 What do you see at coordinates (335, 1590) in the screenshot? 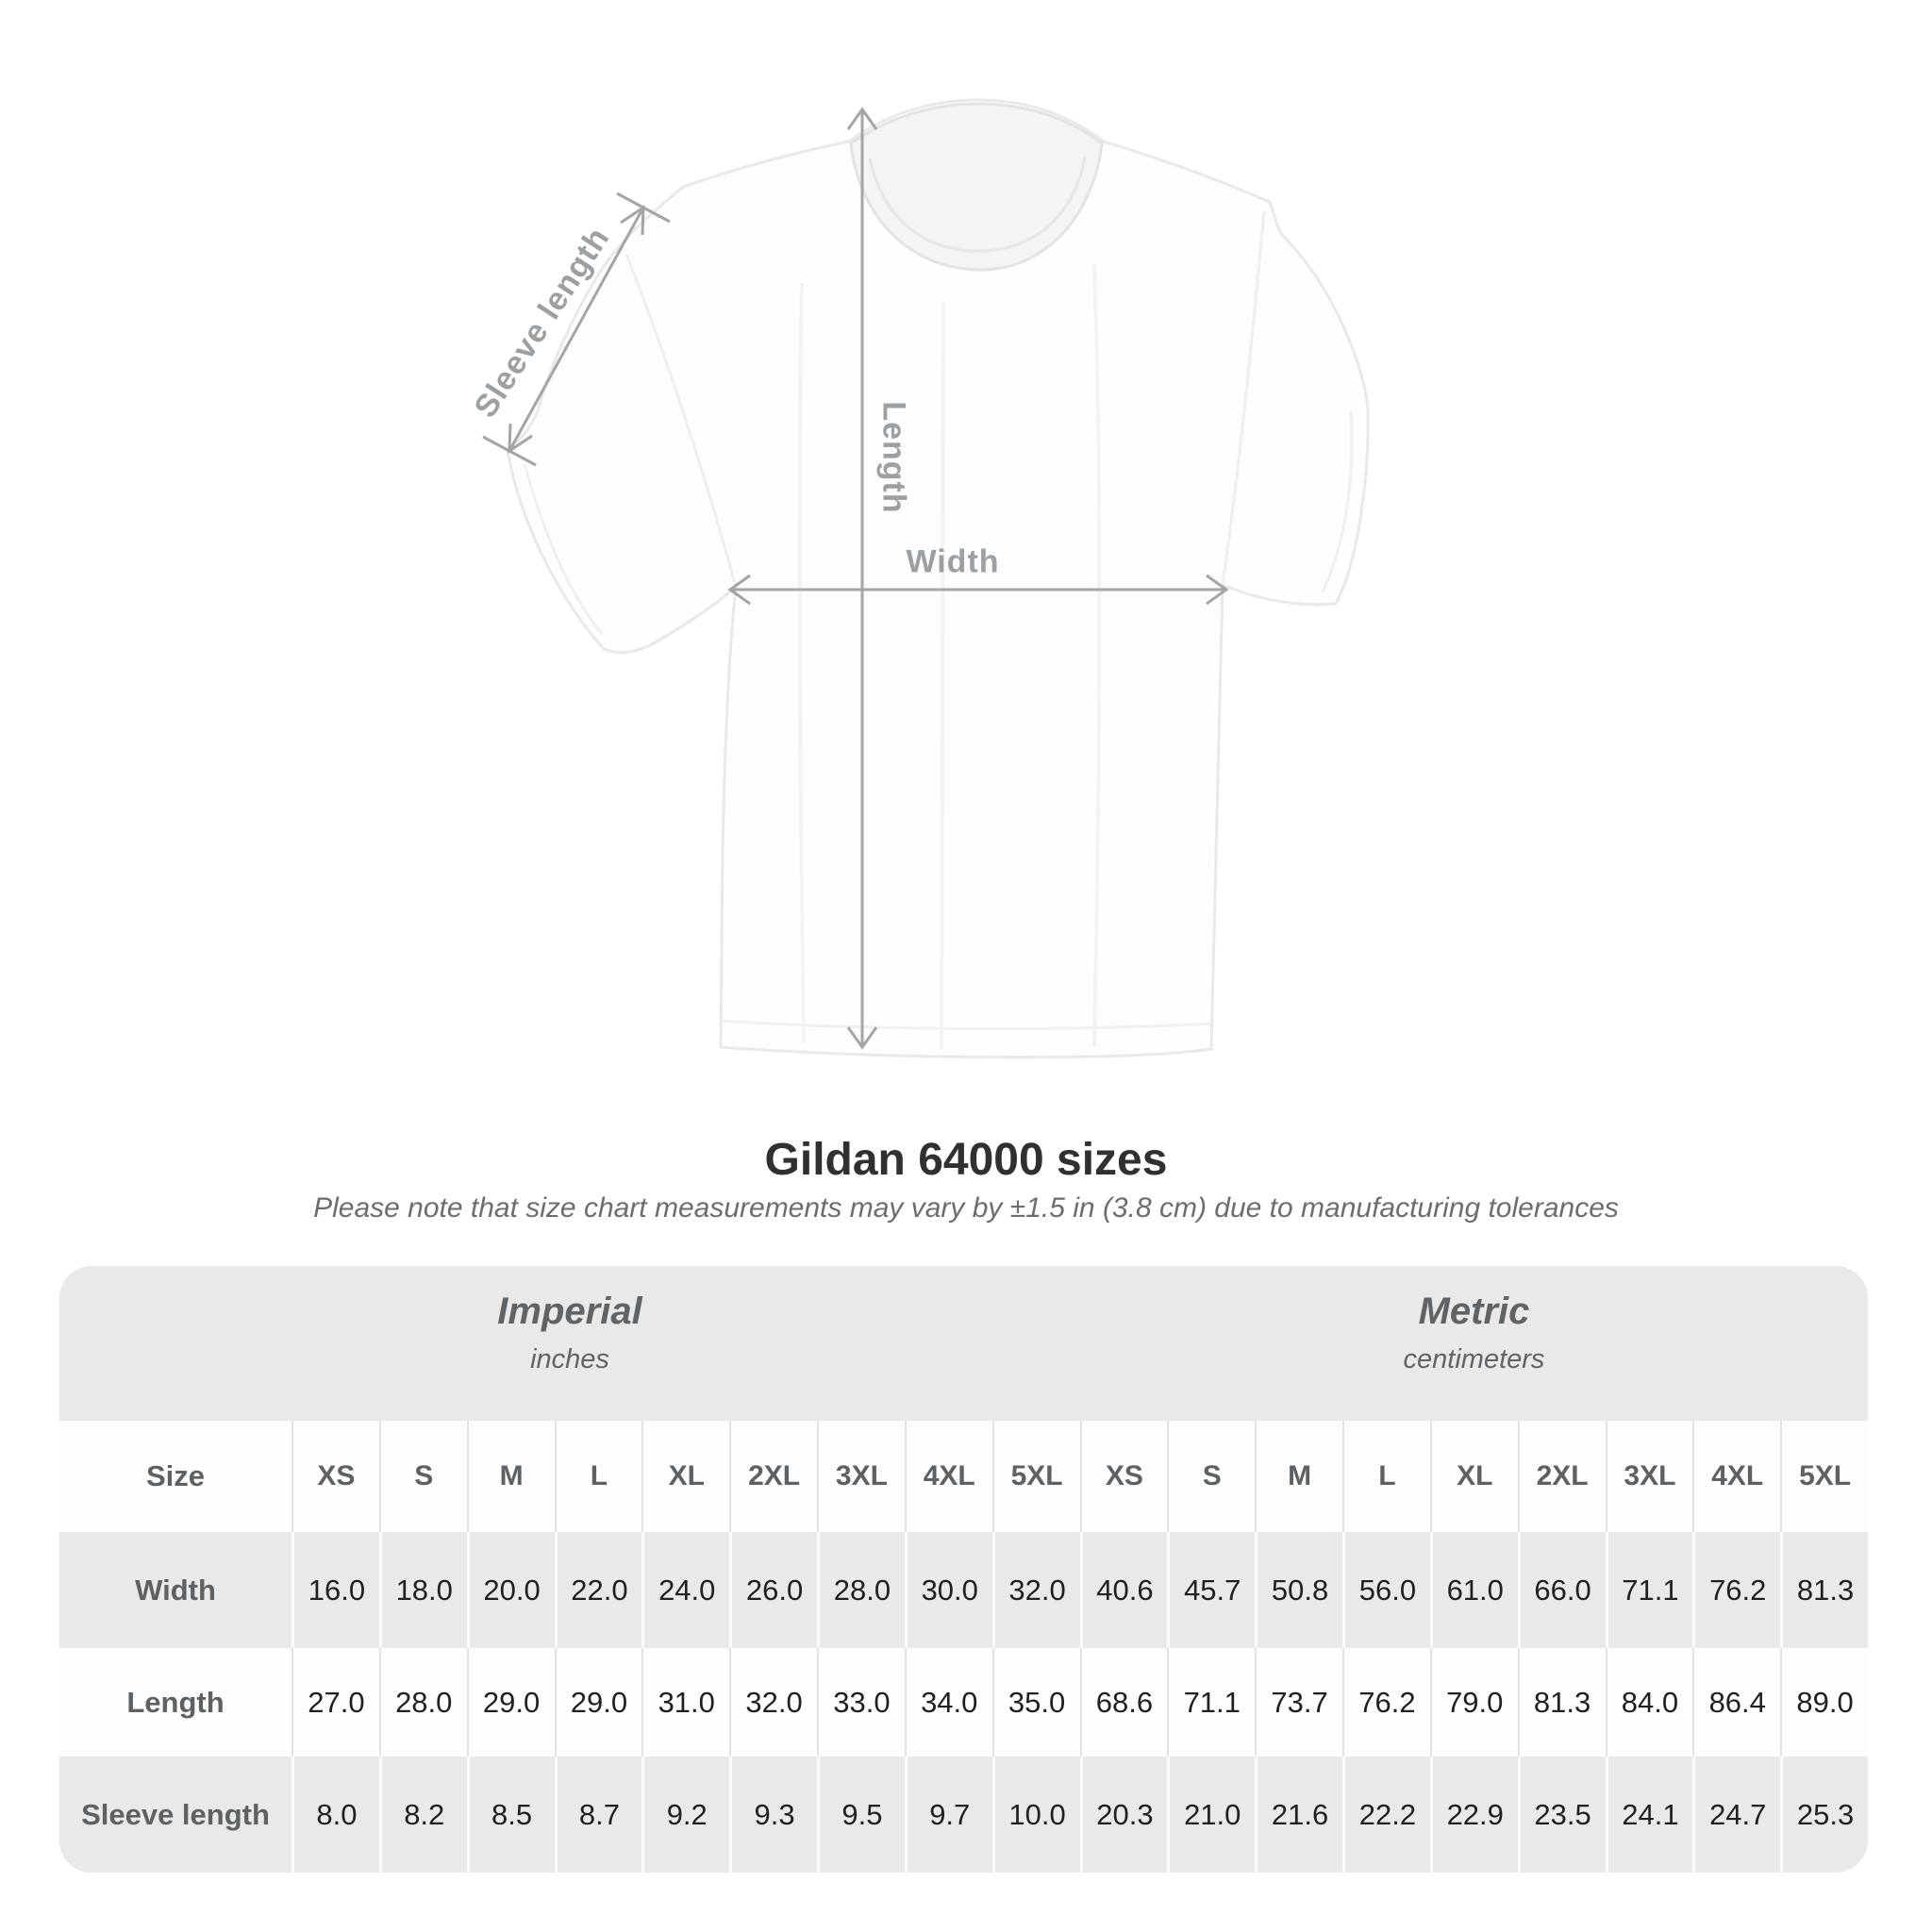
I see `value-cell-imperial: 16.0` at bounding box center [335, 1590].